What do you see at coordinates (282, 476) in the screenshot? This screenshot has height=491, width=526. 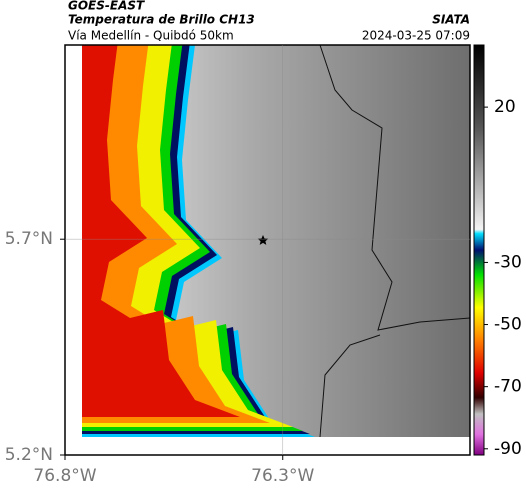 I see `x-tick-label: 76.3°W` at bounding box center [282, 476].